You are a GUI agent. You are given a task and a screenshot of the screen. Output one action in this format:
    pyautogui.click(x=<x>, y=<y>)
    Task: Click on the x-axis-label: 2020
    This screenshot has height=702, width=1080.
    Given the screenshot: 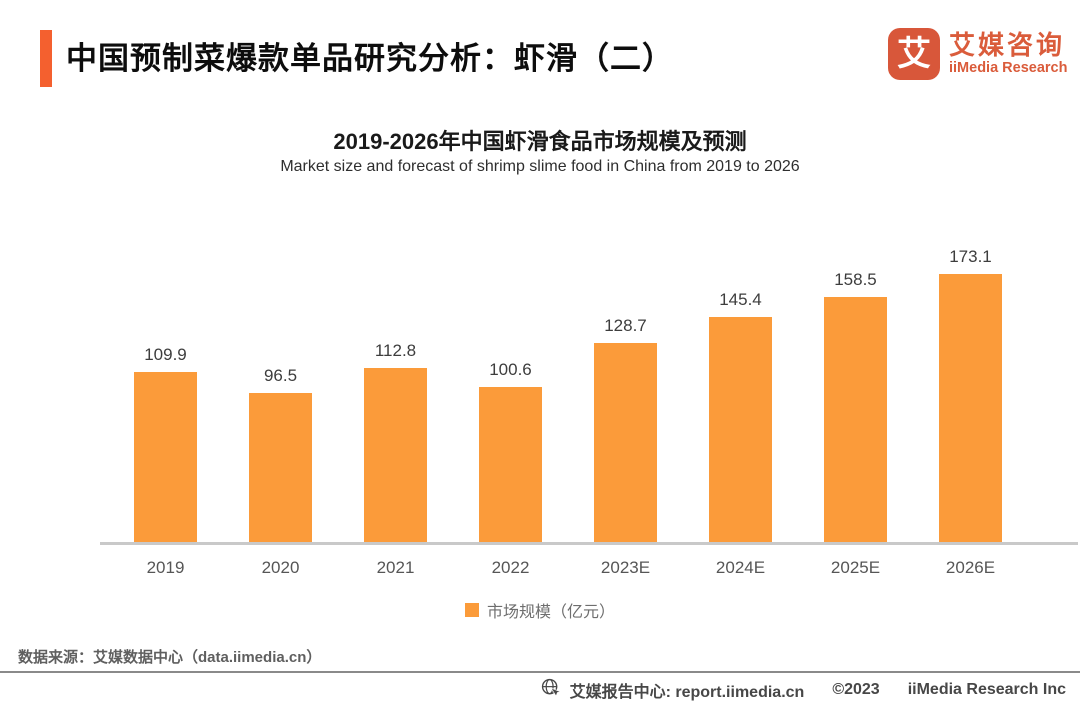 What is the action you would take?
    pyautogui.click(x=280, y=567)
    